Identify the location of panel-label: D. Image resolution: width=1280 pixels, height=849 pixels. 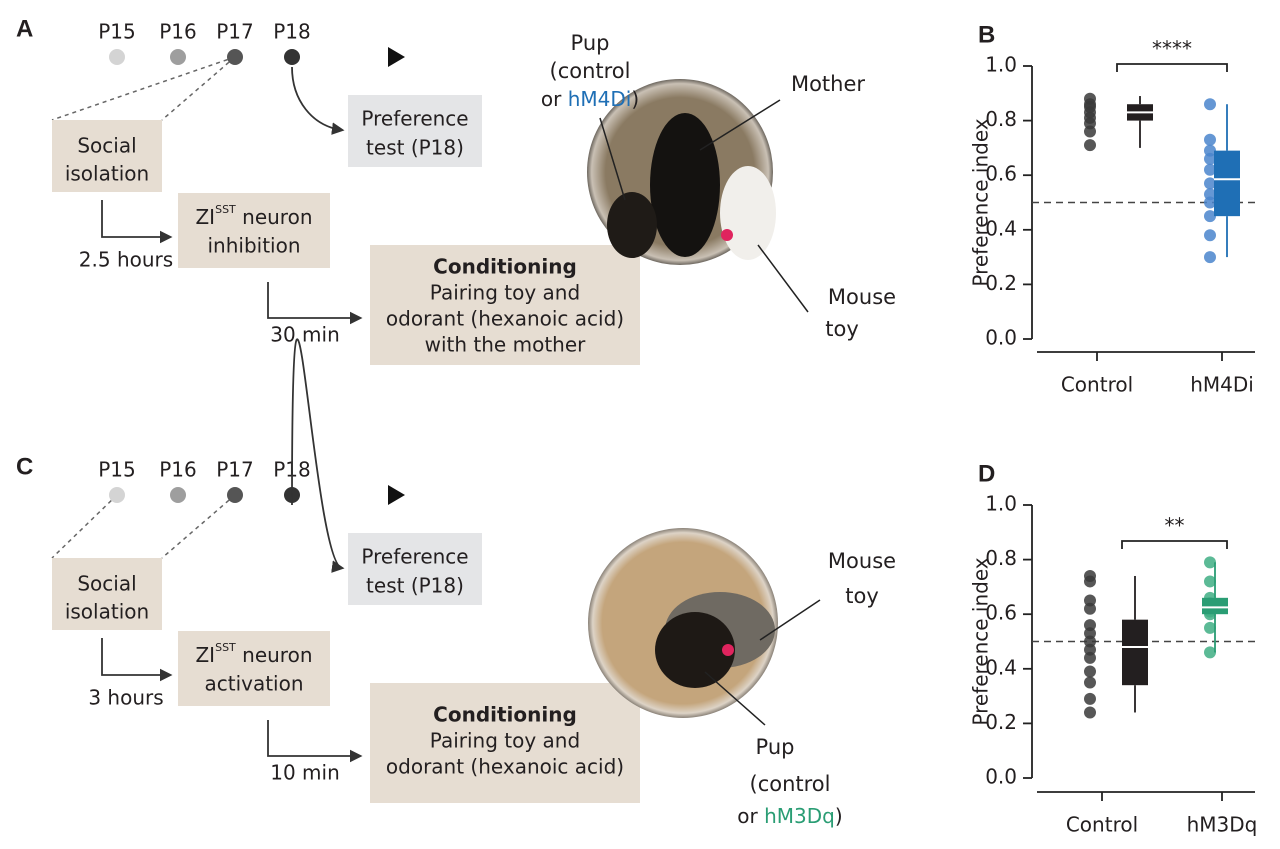
(986, 473).